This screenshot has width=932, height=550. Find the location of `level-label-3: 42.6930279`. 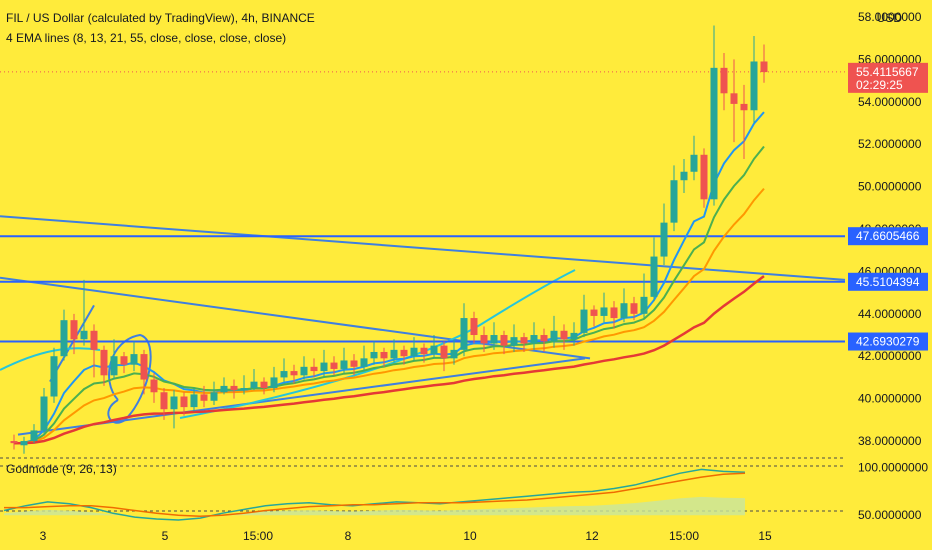

level-label-3: 42.6930279 is located at coordinates (888, 342).